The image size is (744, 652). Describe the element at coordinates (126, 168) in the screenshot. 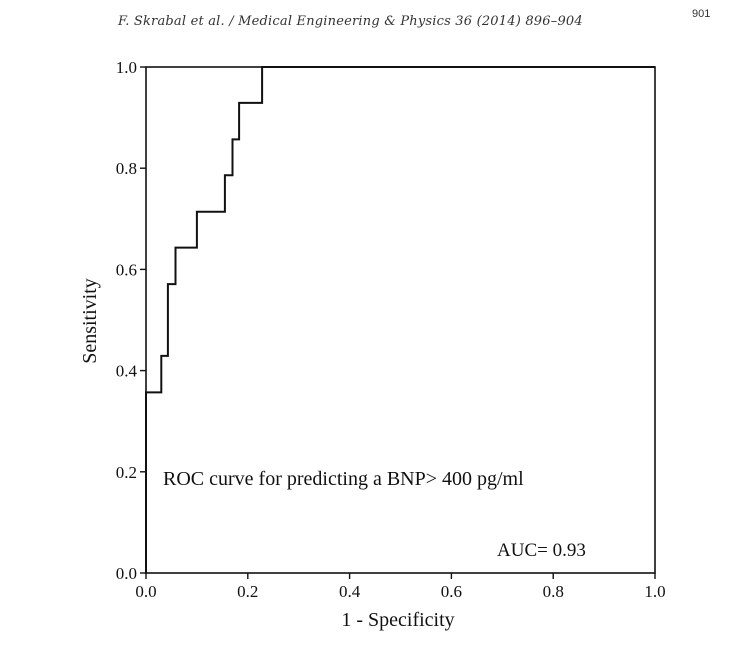

I see `y-tick-label: 0.8` at that location.